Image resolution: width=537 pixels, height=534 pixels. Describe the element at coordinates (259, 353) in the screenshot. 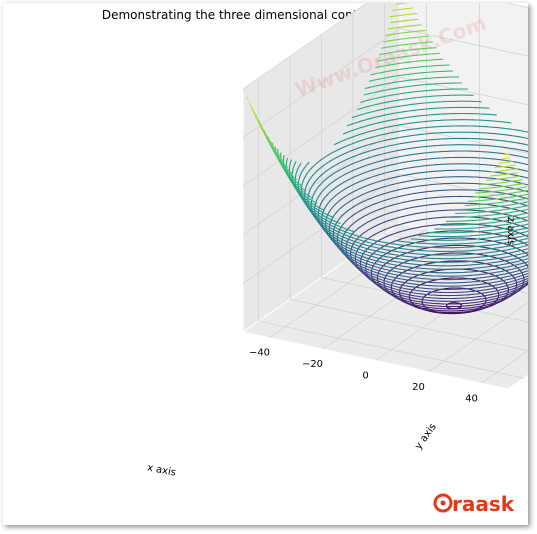

I see `x-tick-label: −40` at that location.